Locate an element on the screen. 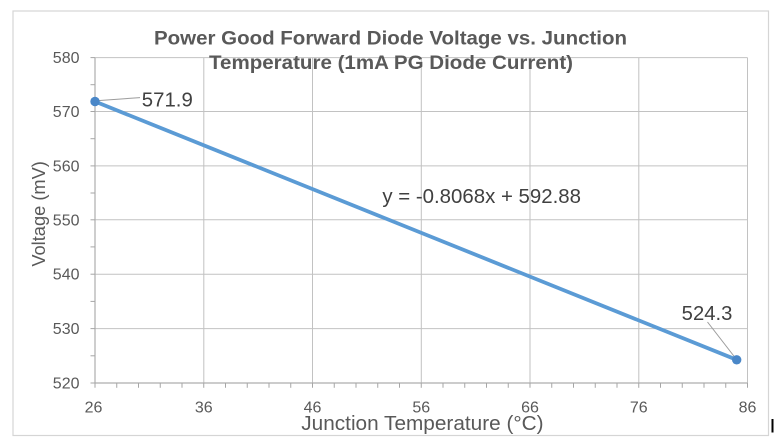 The width and height of the screenshot is (774, 443). svg-text: Voltage (mV) is located at coordinates (39, 214).